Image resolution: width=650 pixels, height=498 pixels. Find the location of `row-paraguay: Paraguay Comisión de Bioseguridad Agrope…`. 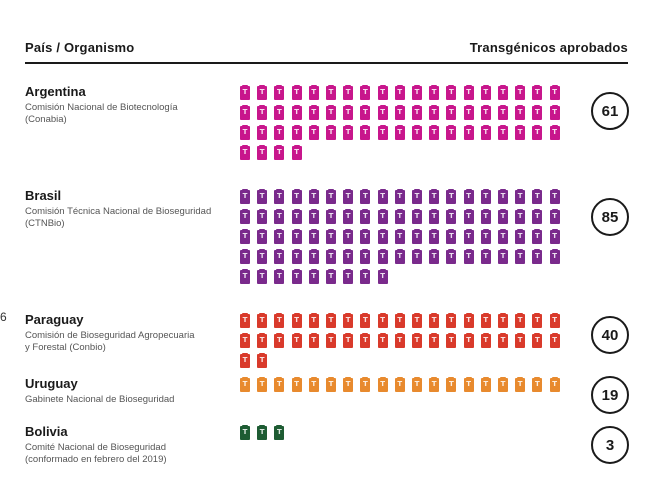

row-paraguay: Paraguay Comisión de Bioseguridad Agrope… is located at coordinates (330, 340).